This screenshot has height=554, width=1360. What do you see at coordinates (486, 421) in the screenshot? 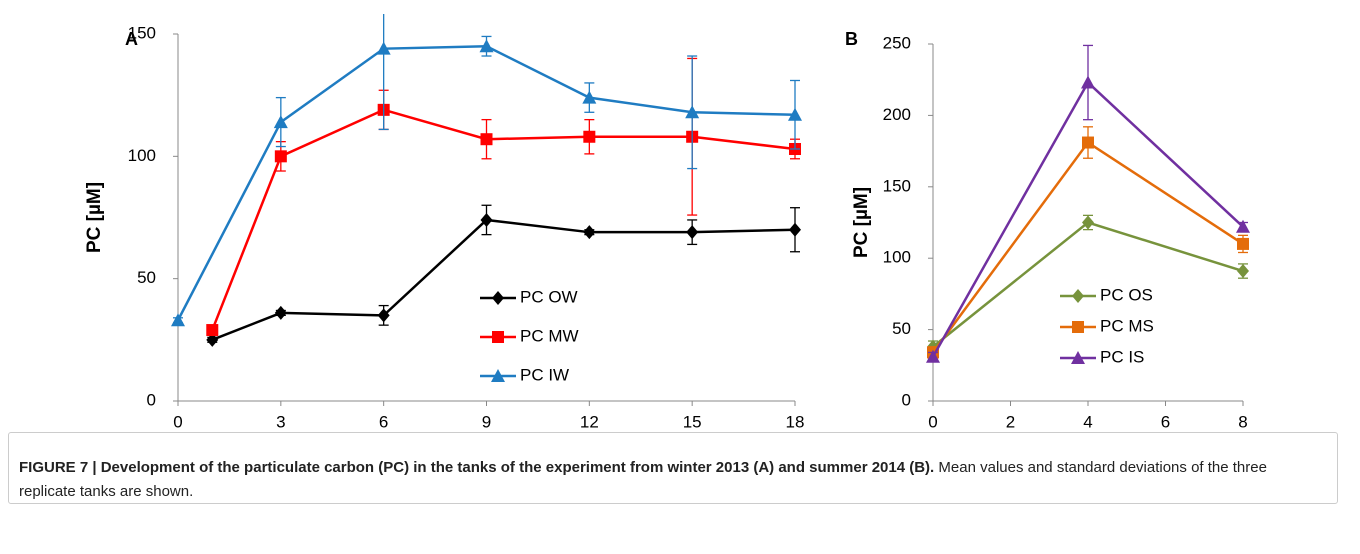
I see `x-tick-label: 9` at bounding box center [486, 421].